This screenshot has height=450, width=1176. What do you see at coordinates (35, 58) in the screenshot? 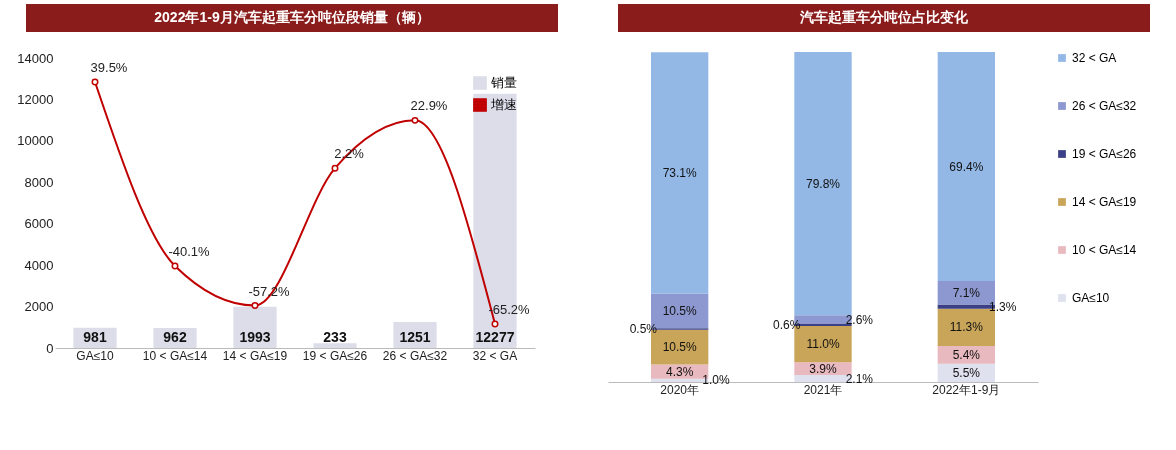
I see `y-tick-label: 14000` at bounding box center [35, 58].